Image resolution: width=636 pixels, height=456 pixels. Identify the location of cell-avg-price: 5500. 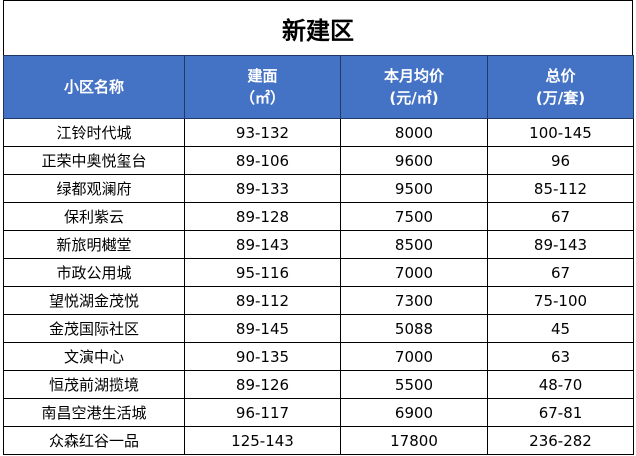
(414, 384).